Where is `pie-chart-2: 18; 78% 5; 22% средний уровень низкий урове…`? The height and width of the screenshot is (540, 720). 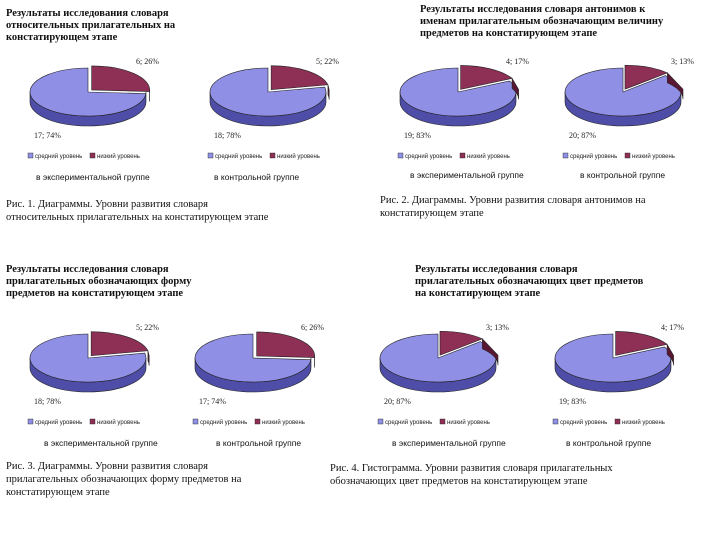 pie-chart-2: 18; 78% 5; 22% средний уровень низкий урове… is located at coordinates (273, 108).